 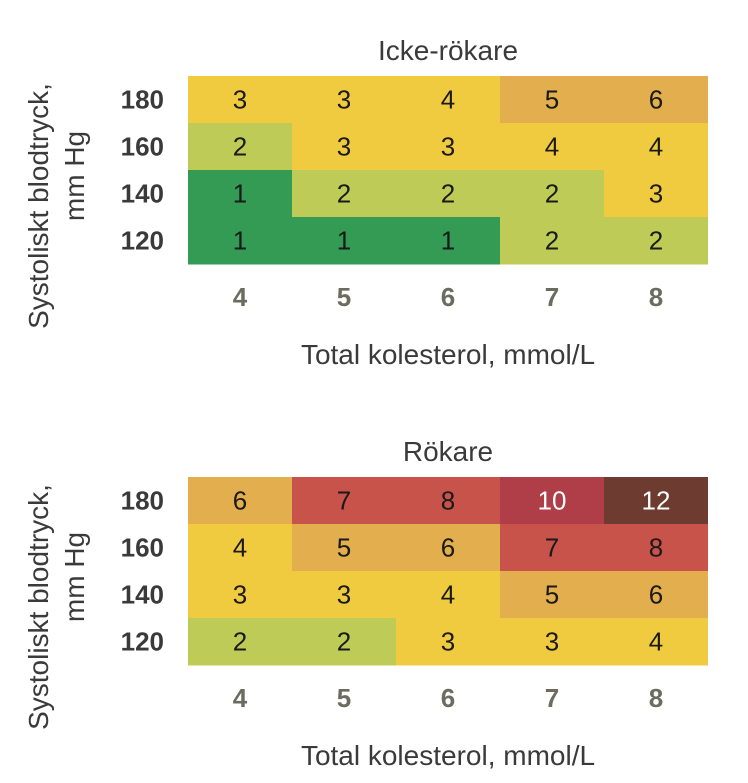 I want to click on x-tick-label: 8, so click(x=656, y=698).